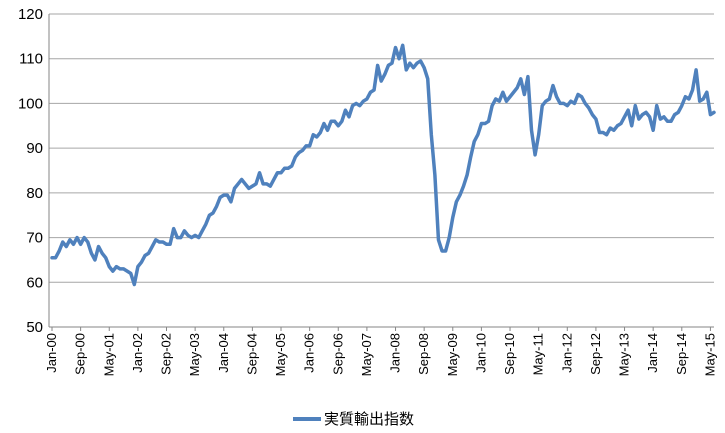 Image resolution: width=725 pixels, height=433 pixels. I want to click on x-tick-label: Sep-00, so click(80, 354).